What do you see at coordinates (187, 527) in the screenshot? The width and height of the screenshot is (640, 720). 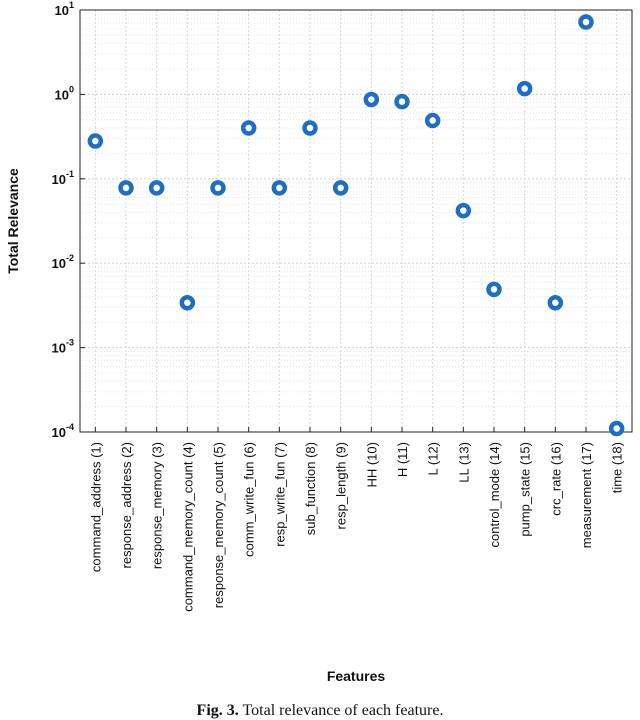 I see `x-tick-label: command_memory_count (4)` at bounding box center [187, 527].